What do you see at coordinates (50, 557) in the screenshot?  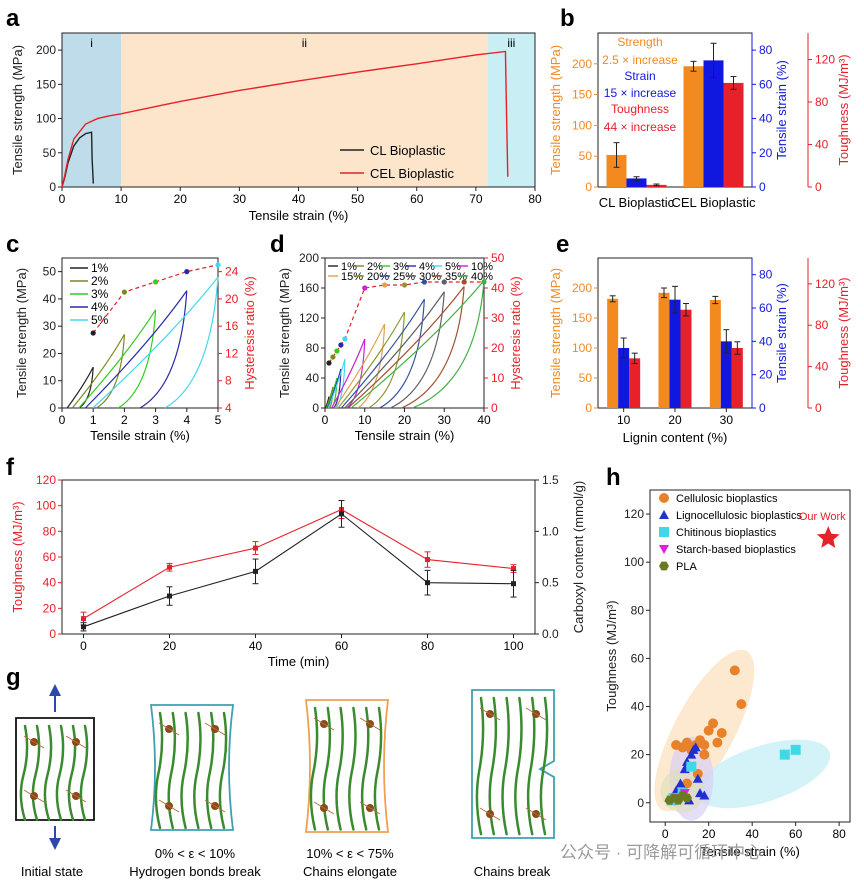 I see `f-yleft-tick-label: 60` at bounding box center [50, 557].